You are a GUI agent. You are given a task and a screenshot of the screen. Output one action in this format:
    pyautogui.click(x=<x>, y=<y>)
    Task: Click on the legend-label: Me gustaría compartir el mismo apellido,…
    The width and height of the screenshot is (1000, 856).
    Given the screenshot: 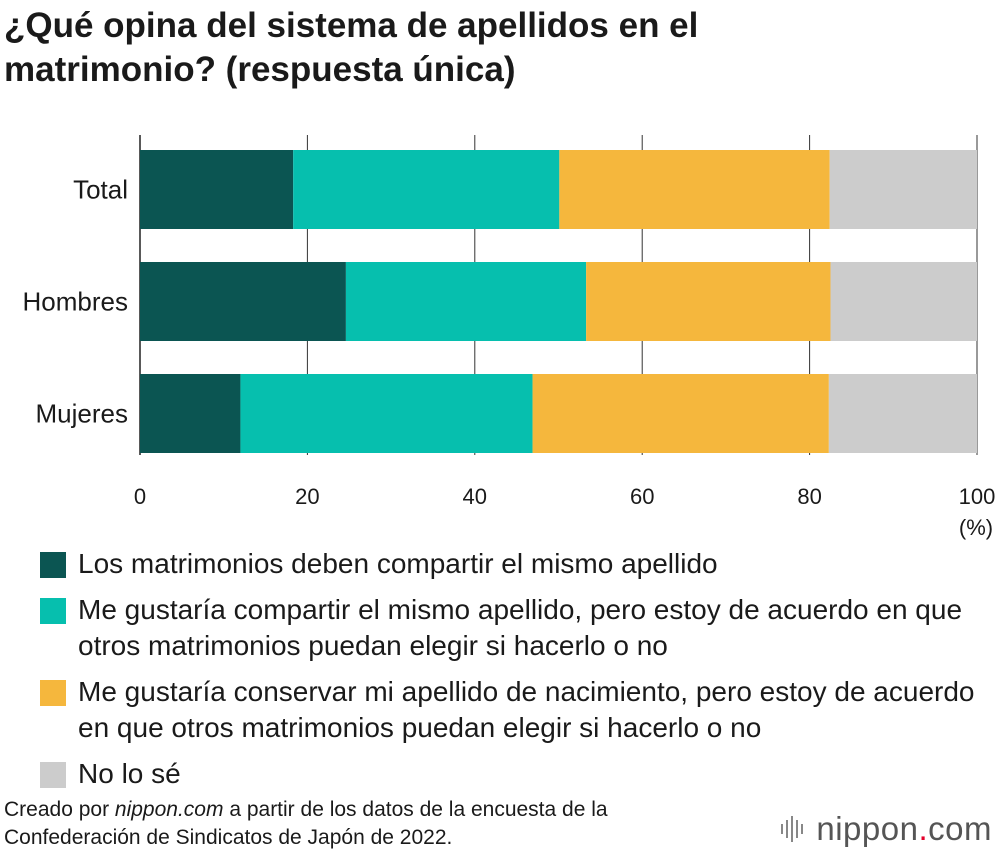 What is the action you would take?
    pyautogui.click(x=520, y=627)
    